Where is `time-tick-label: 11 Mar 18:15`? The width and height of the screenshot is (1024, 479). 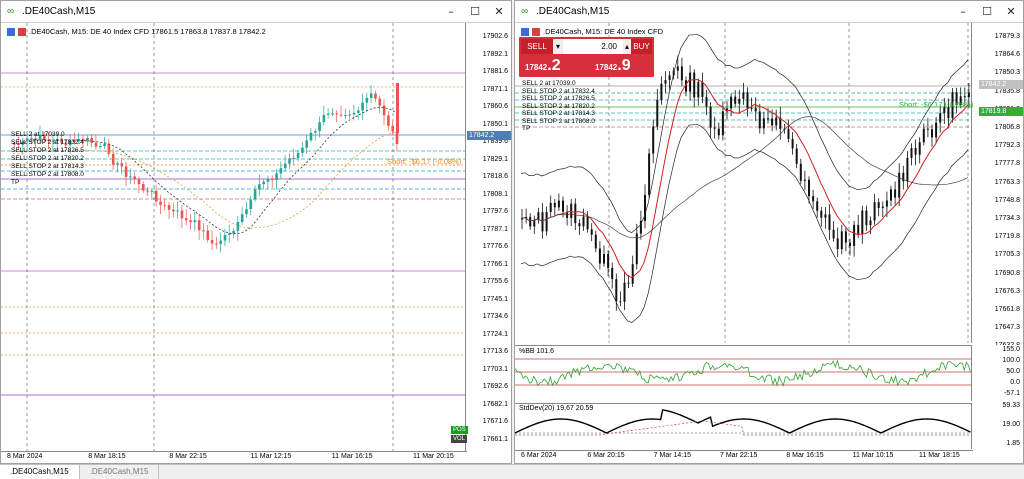
time-tick-label: 11 Mar 18:15 is located at coordinates (939, 455).